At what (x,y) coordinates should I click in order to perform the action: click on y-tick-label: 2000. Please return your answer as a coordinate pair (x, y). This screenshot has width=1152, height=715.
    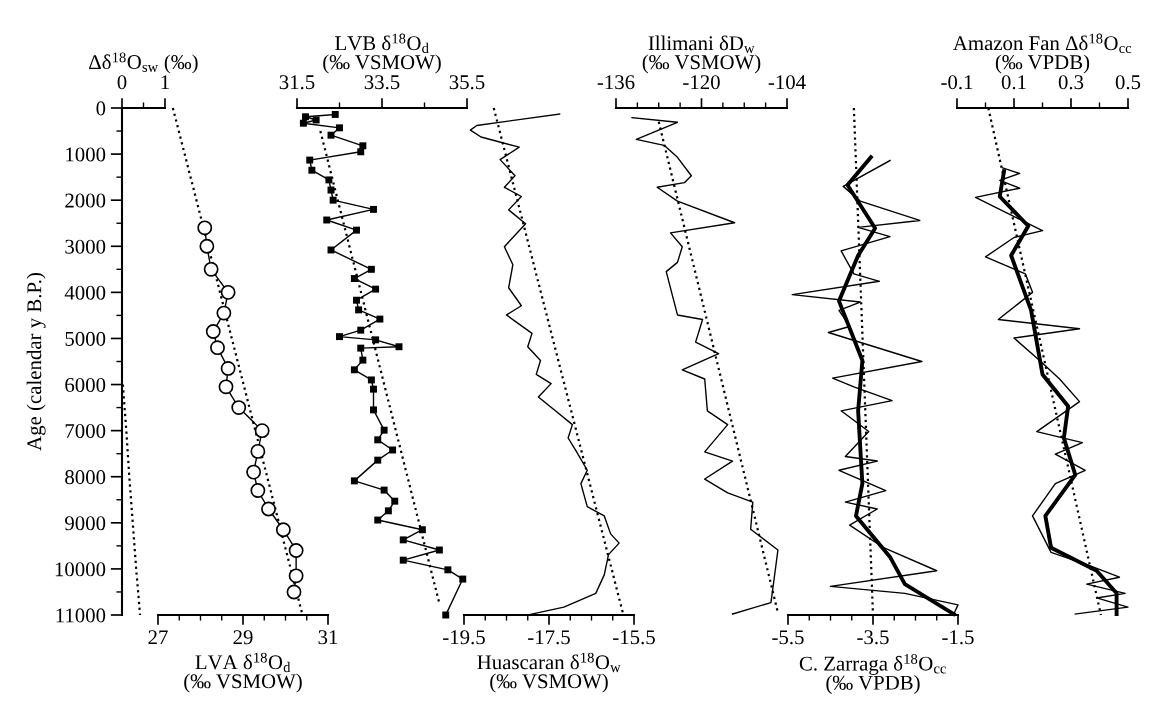
    Looking at the image, I should click on (85, 200).